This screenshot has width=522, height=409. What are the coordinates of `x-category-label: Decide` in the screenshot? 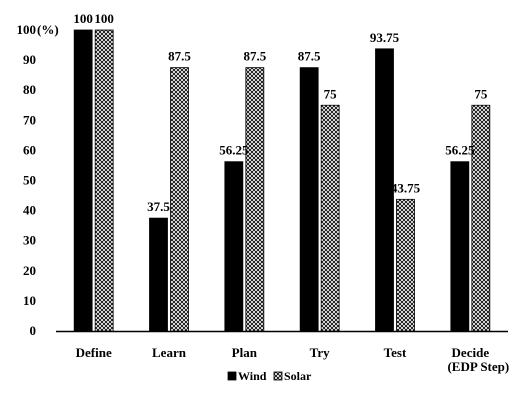 It's located at (471, 352).